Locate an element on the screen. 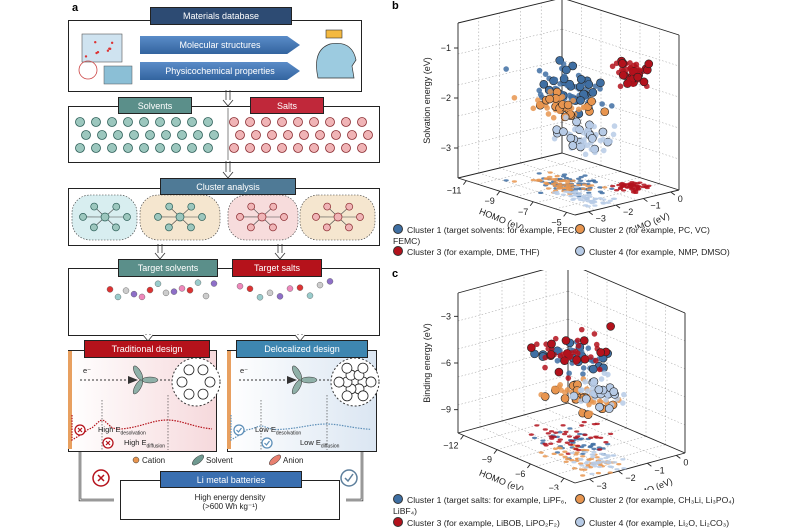 The width and height of the screenshot is (800, 530). data-point-cluster4 is located at coordinates (610, 141).